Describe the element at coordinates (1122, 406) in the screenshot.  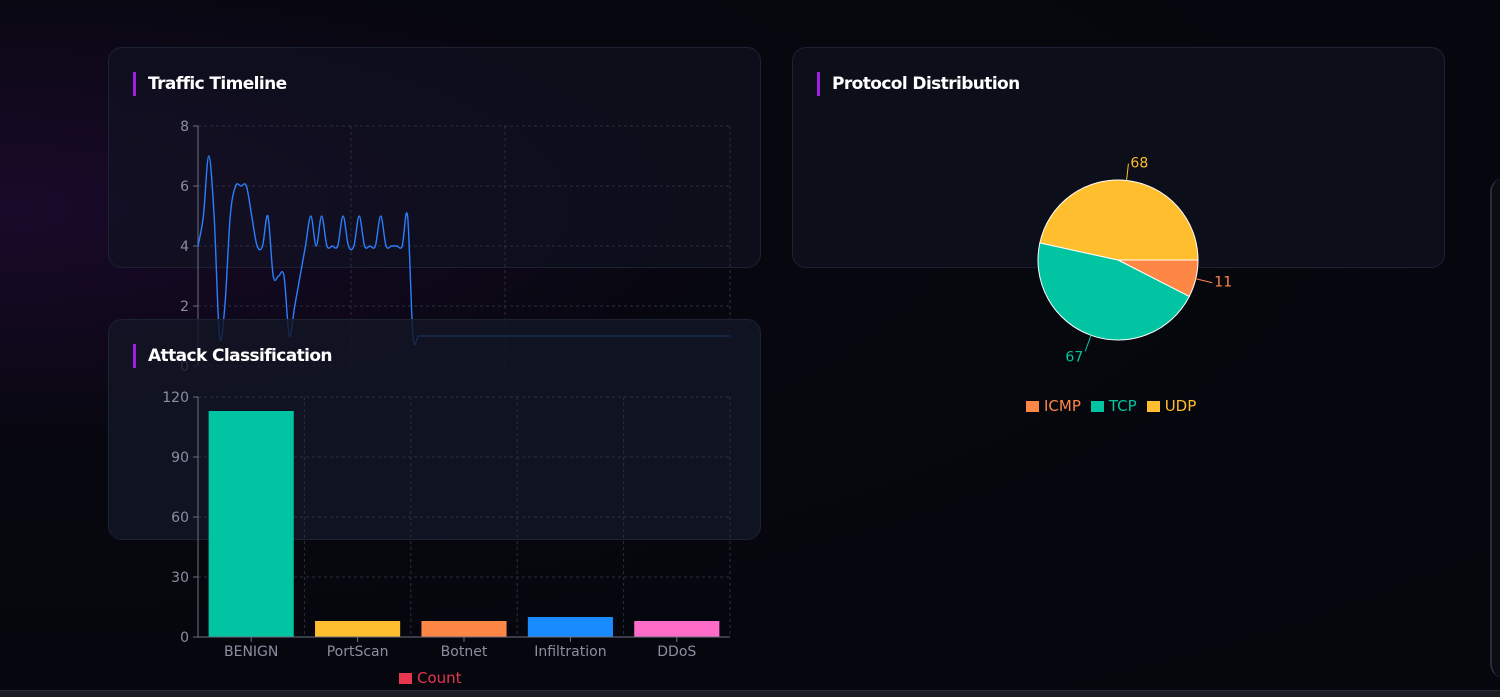
I see `tcp-legend-label: TCP` at that location.